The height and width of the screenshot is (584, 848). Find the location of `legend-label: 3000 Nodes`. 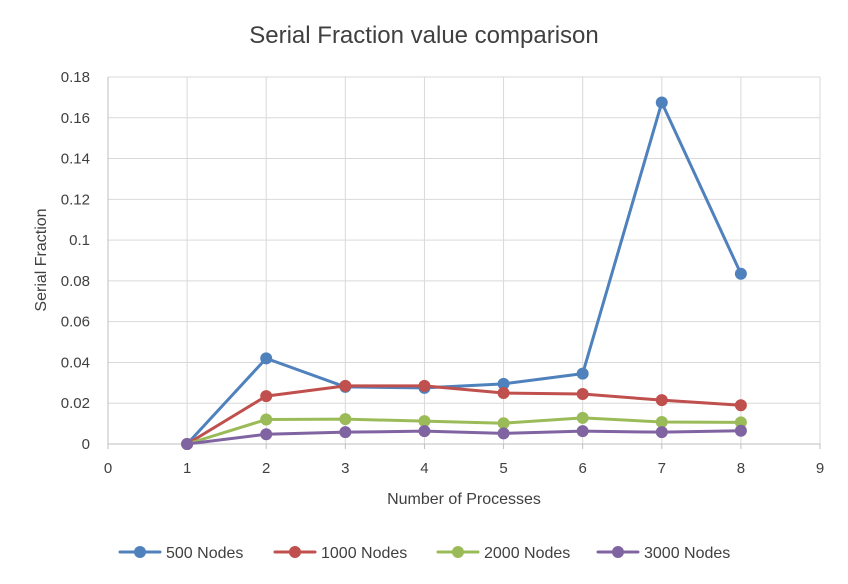

legend-label: 3000 Nodes is located at coordinates (687, 553).